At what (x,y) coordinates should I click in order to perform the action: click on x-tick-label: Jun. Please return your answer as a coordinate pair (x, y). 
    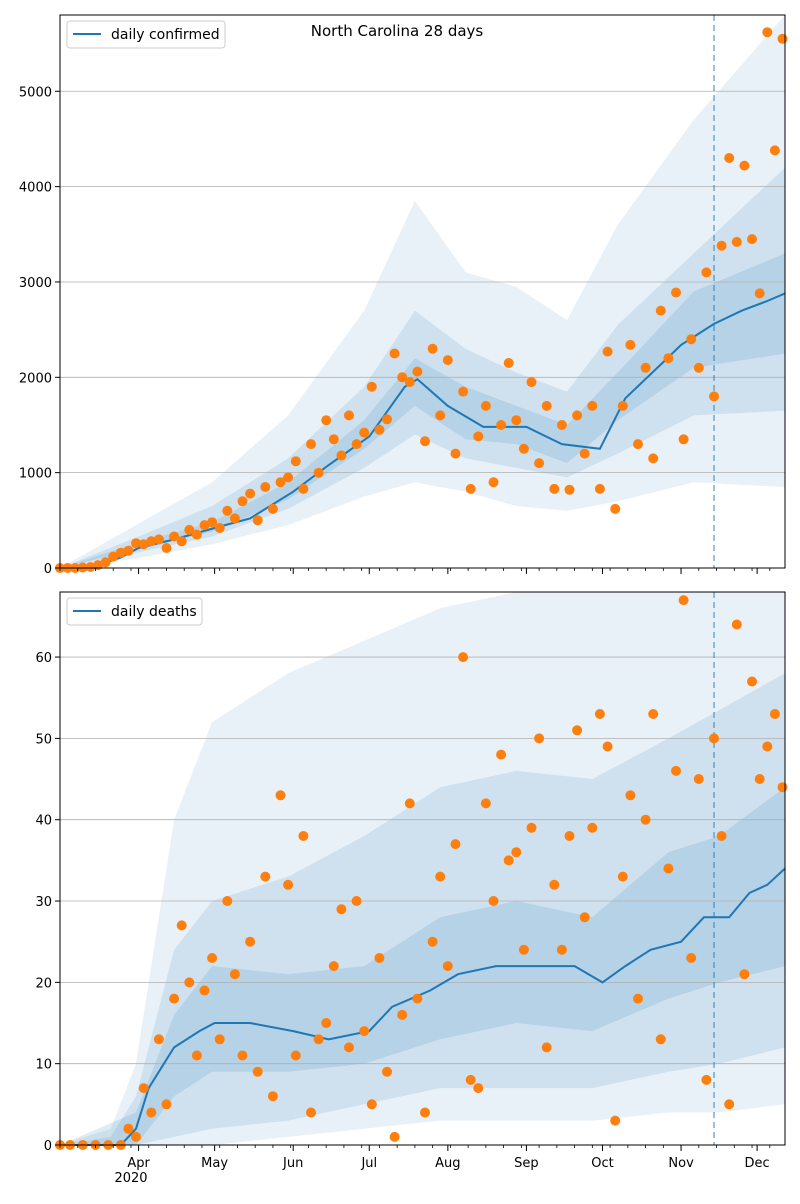
    Looking at the image, I should click on (292, 1163).